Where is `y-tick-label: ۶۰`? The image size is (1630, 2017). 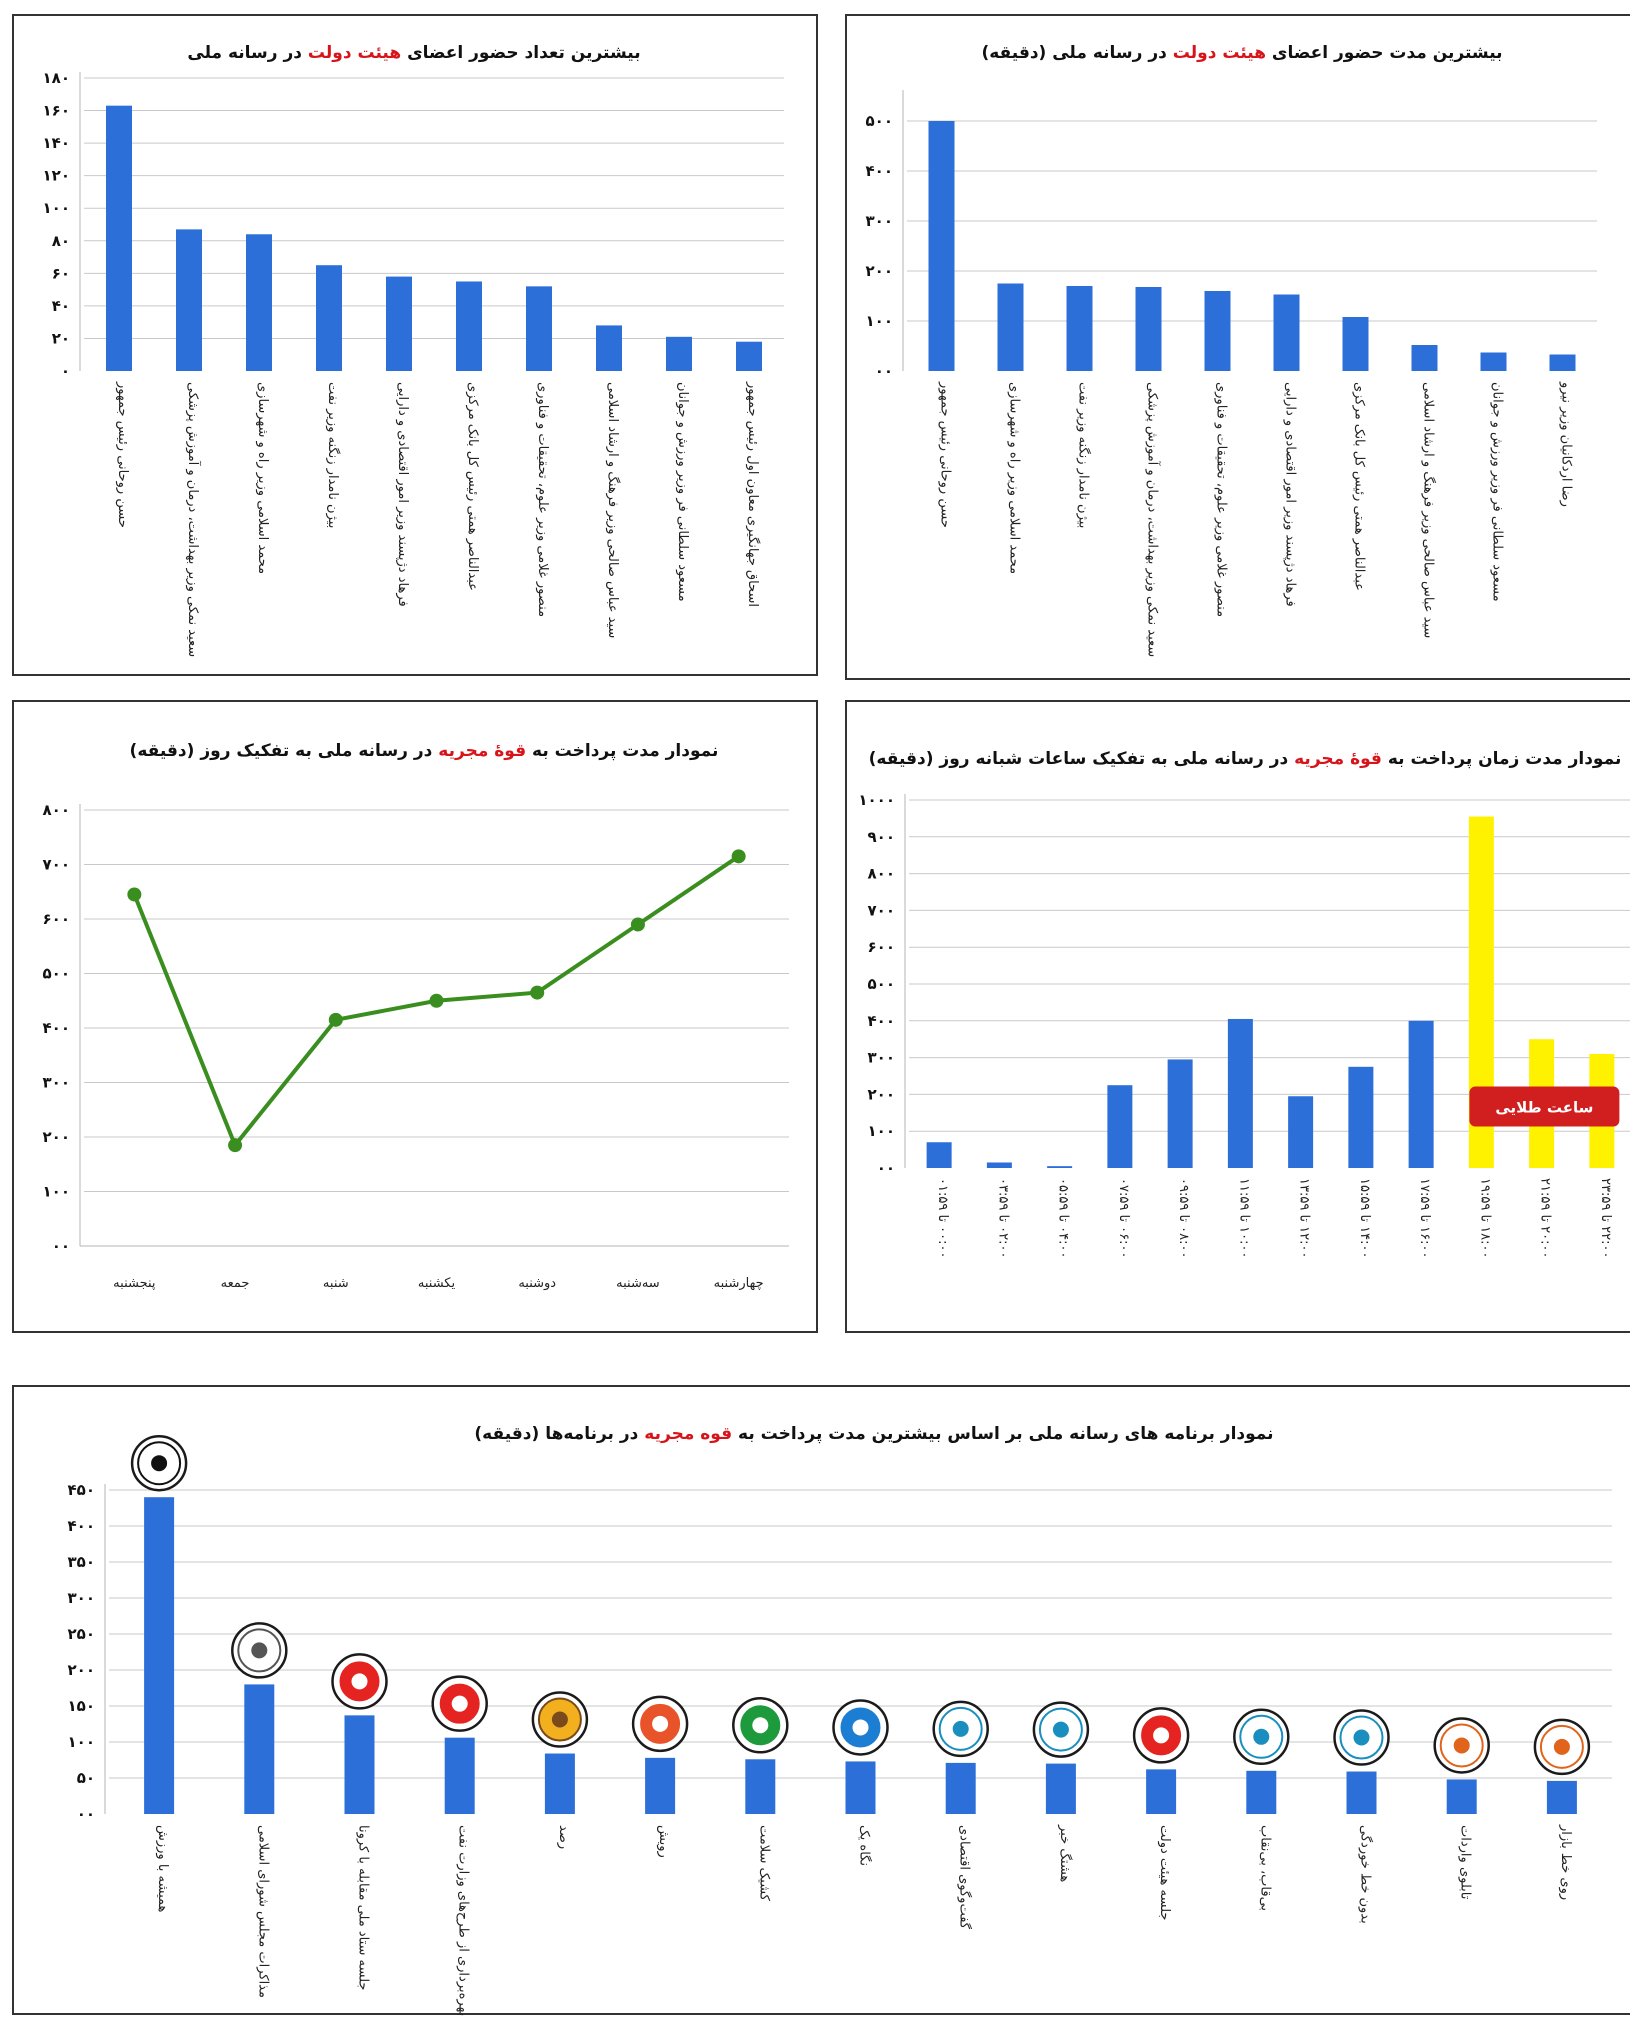 y-tick-label: ۶۰ is located at coordinates (61, 273).